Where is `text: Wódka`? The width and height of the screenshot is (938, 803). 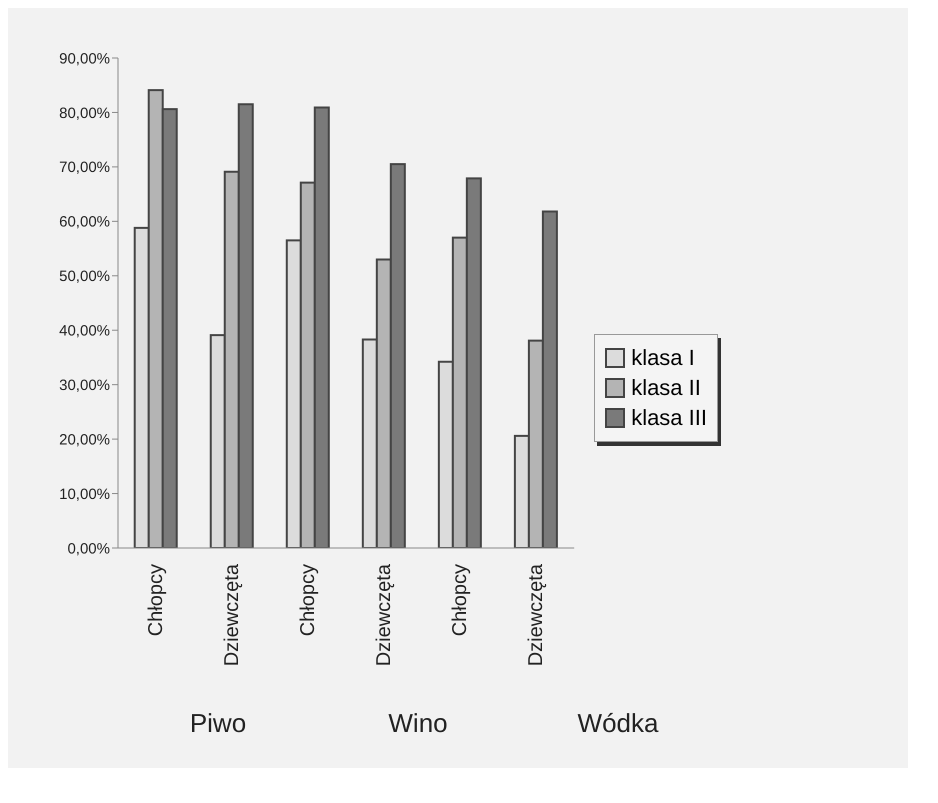 text: Wódka is located at coordinates (618, 723).